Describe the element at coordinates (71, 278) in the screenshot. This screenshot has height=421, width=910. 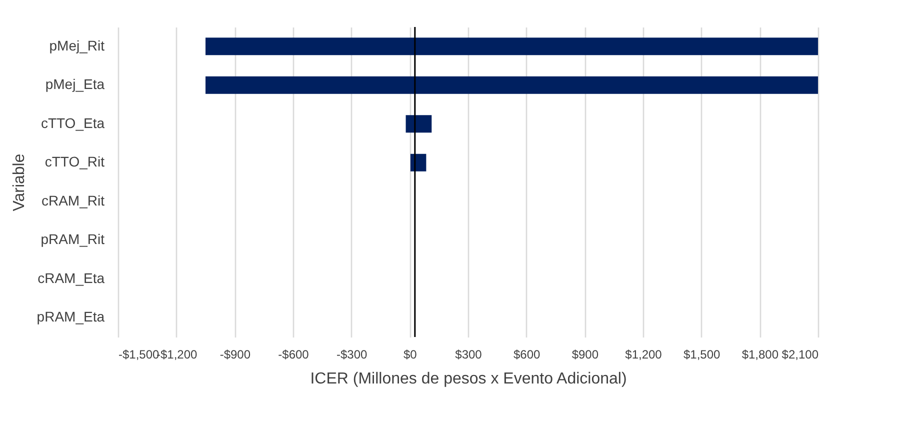
I see `y-tick-label: cRAM_Eta` at that location.